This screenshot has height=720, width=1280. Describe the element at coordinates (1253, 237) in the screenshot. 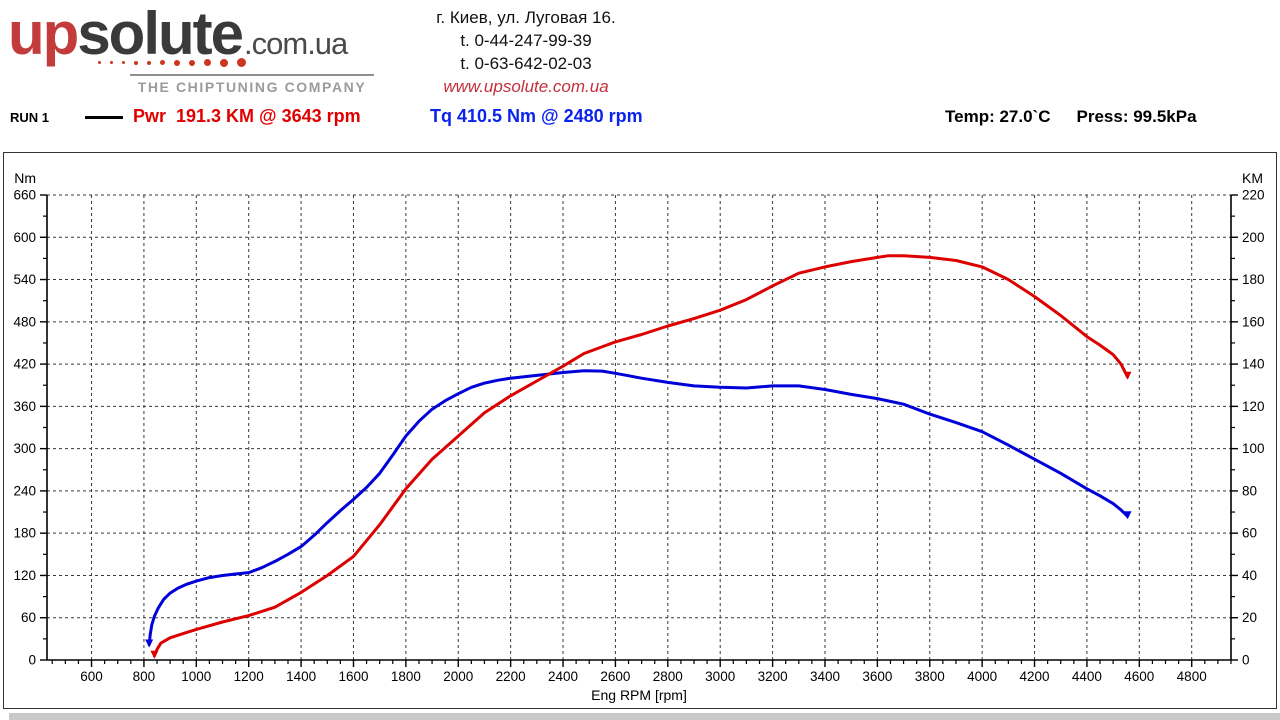

I see `y-right-tick-label: 200` at that location.